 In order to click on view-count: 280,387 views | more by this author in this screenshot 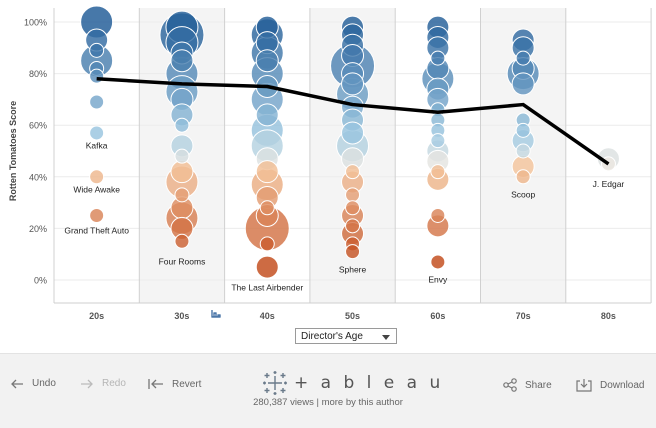, I will do `click(328, 402)`.